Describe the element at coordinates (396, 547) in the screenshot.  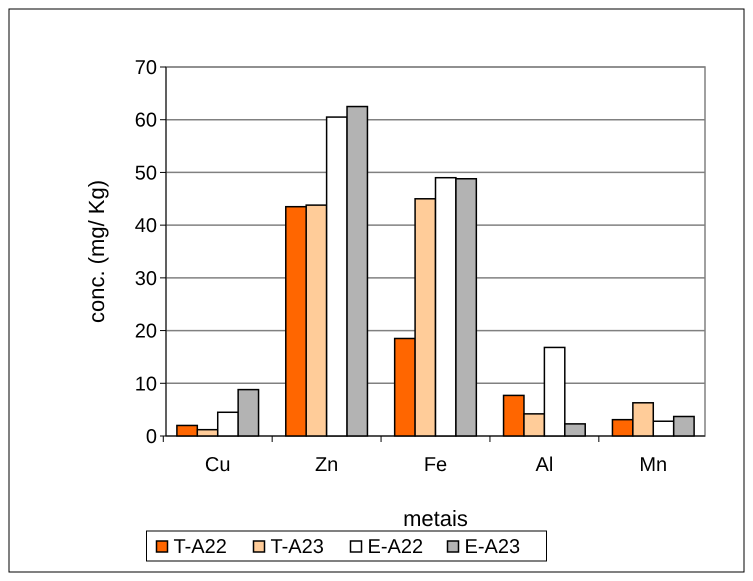
I see `legend-label: E-A22` at that location.